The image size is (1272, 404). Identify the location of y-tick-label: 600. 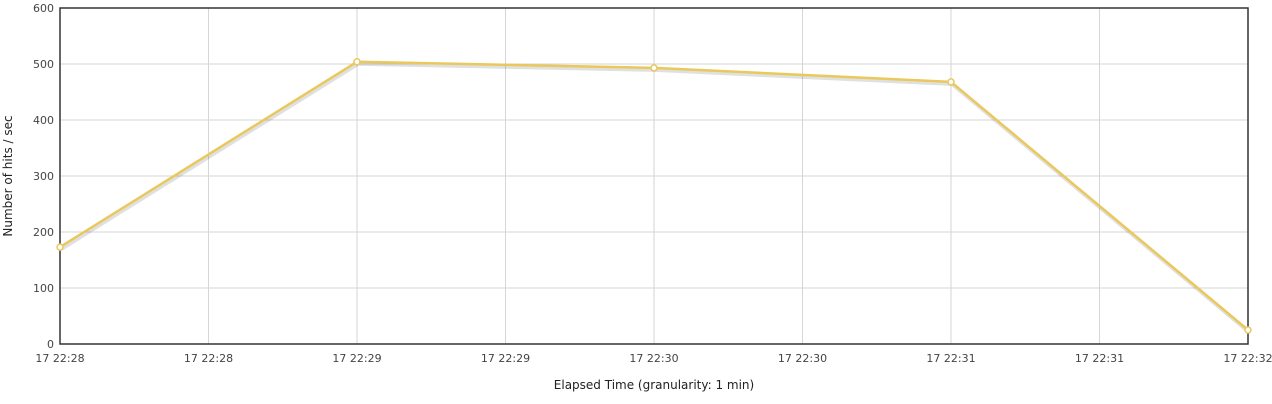
(43, 8).